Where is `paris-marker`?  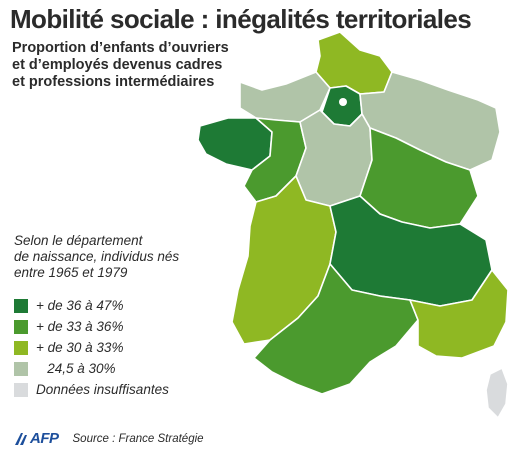 paris-marker is located at coordinates (343, 102).